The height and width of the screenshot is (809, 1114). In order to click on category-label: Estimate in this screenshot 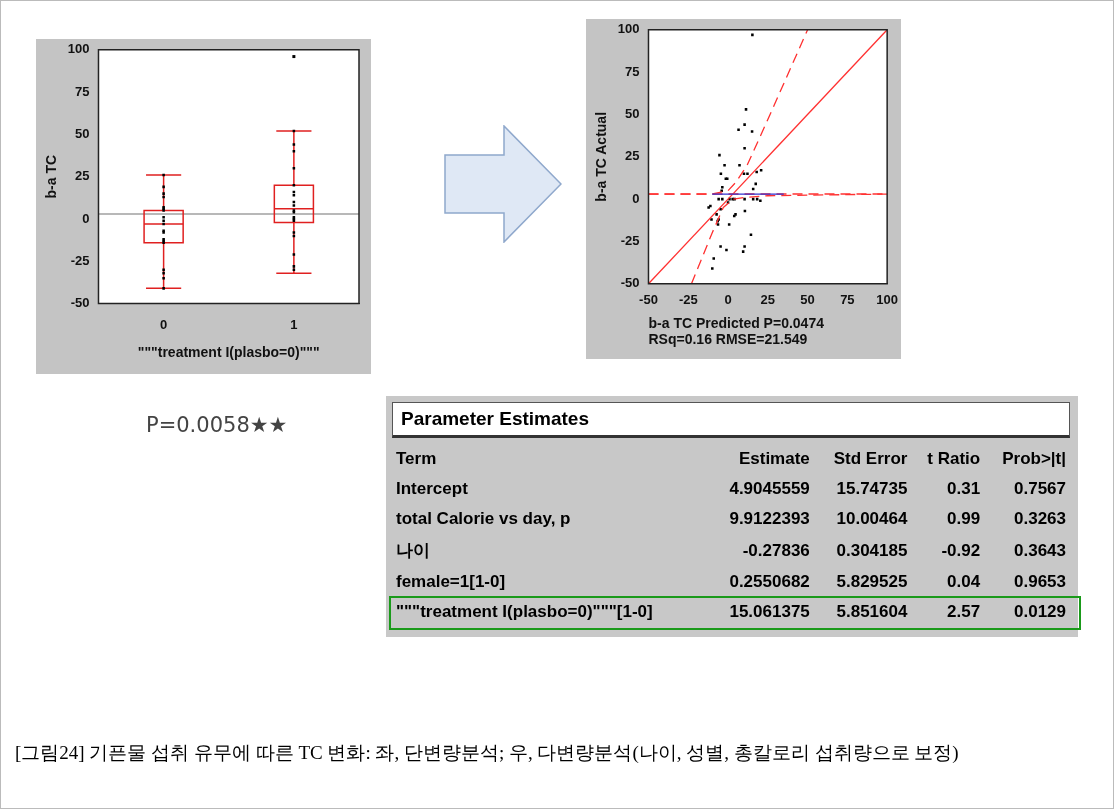, I will do `click(774, 459)`.